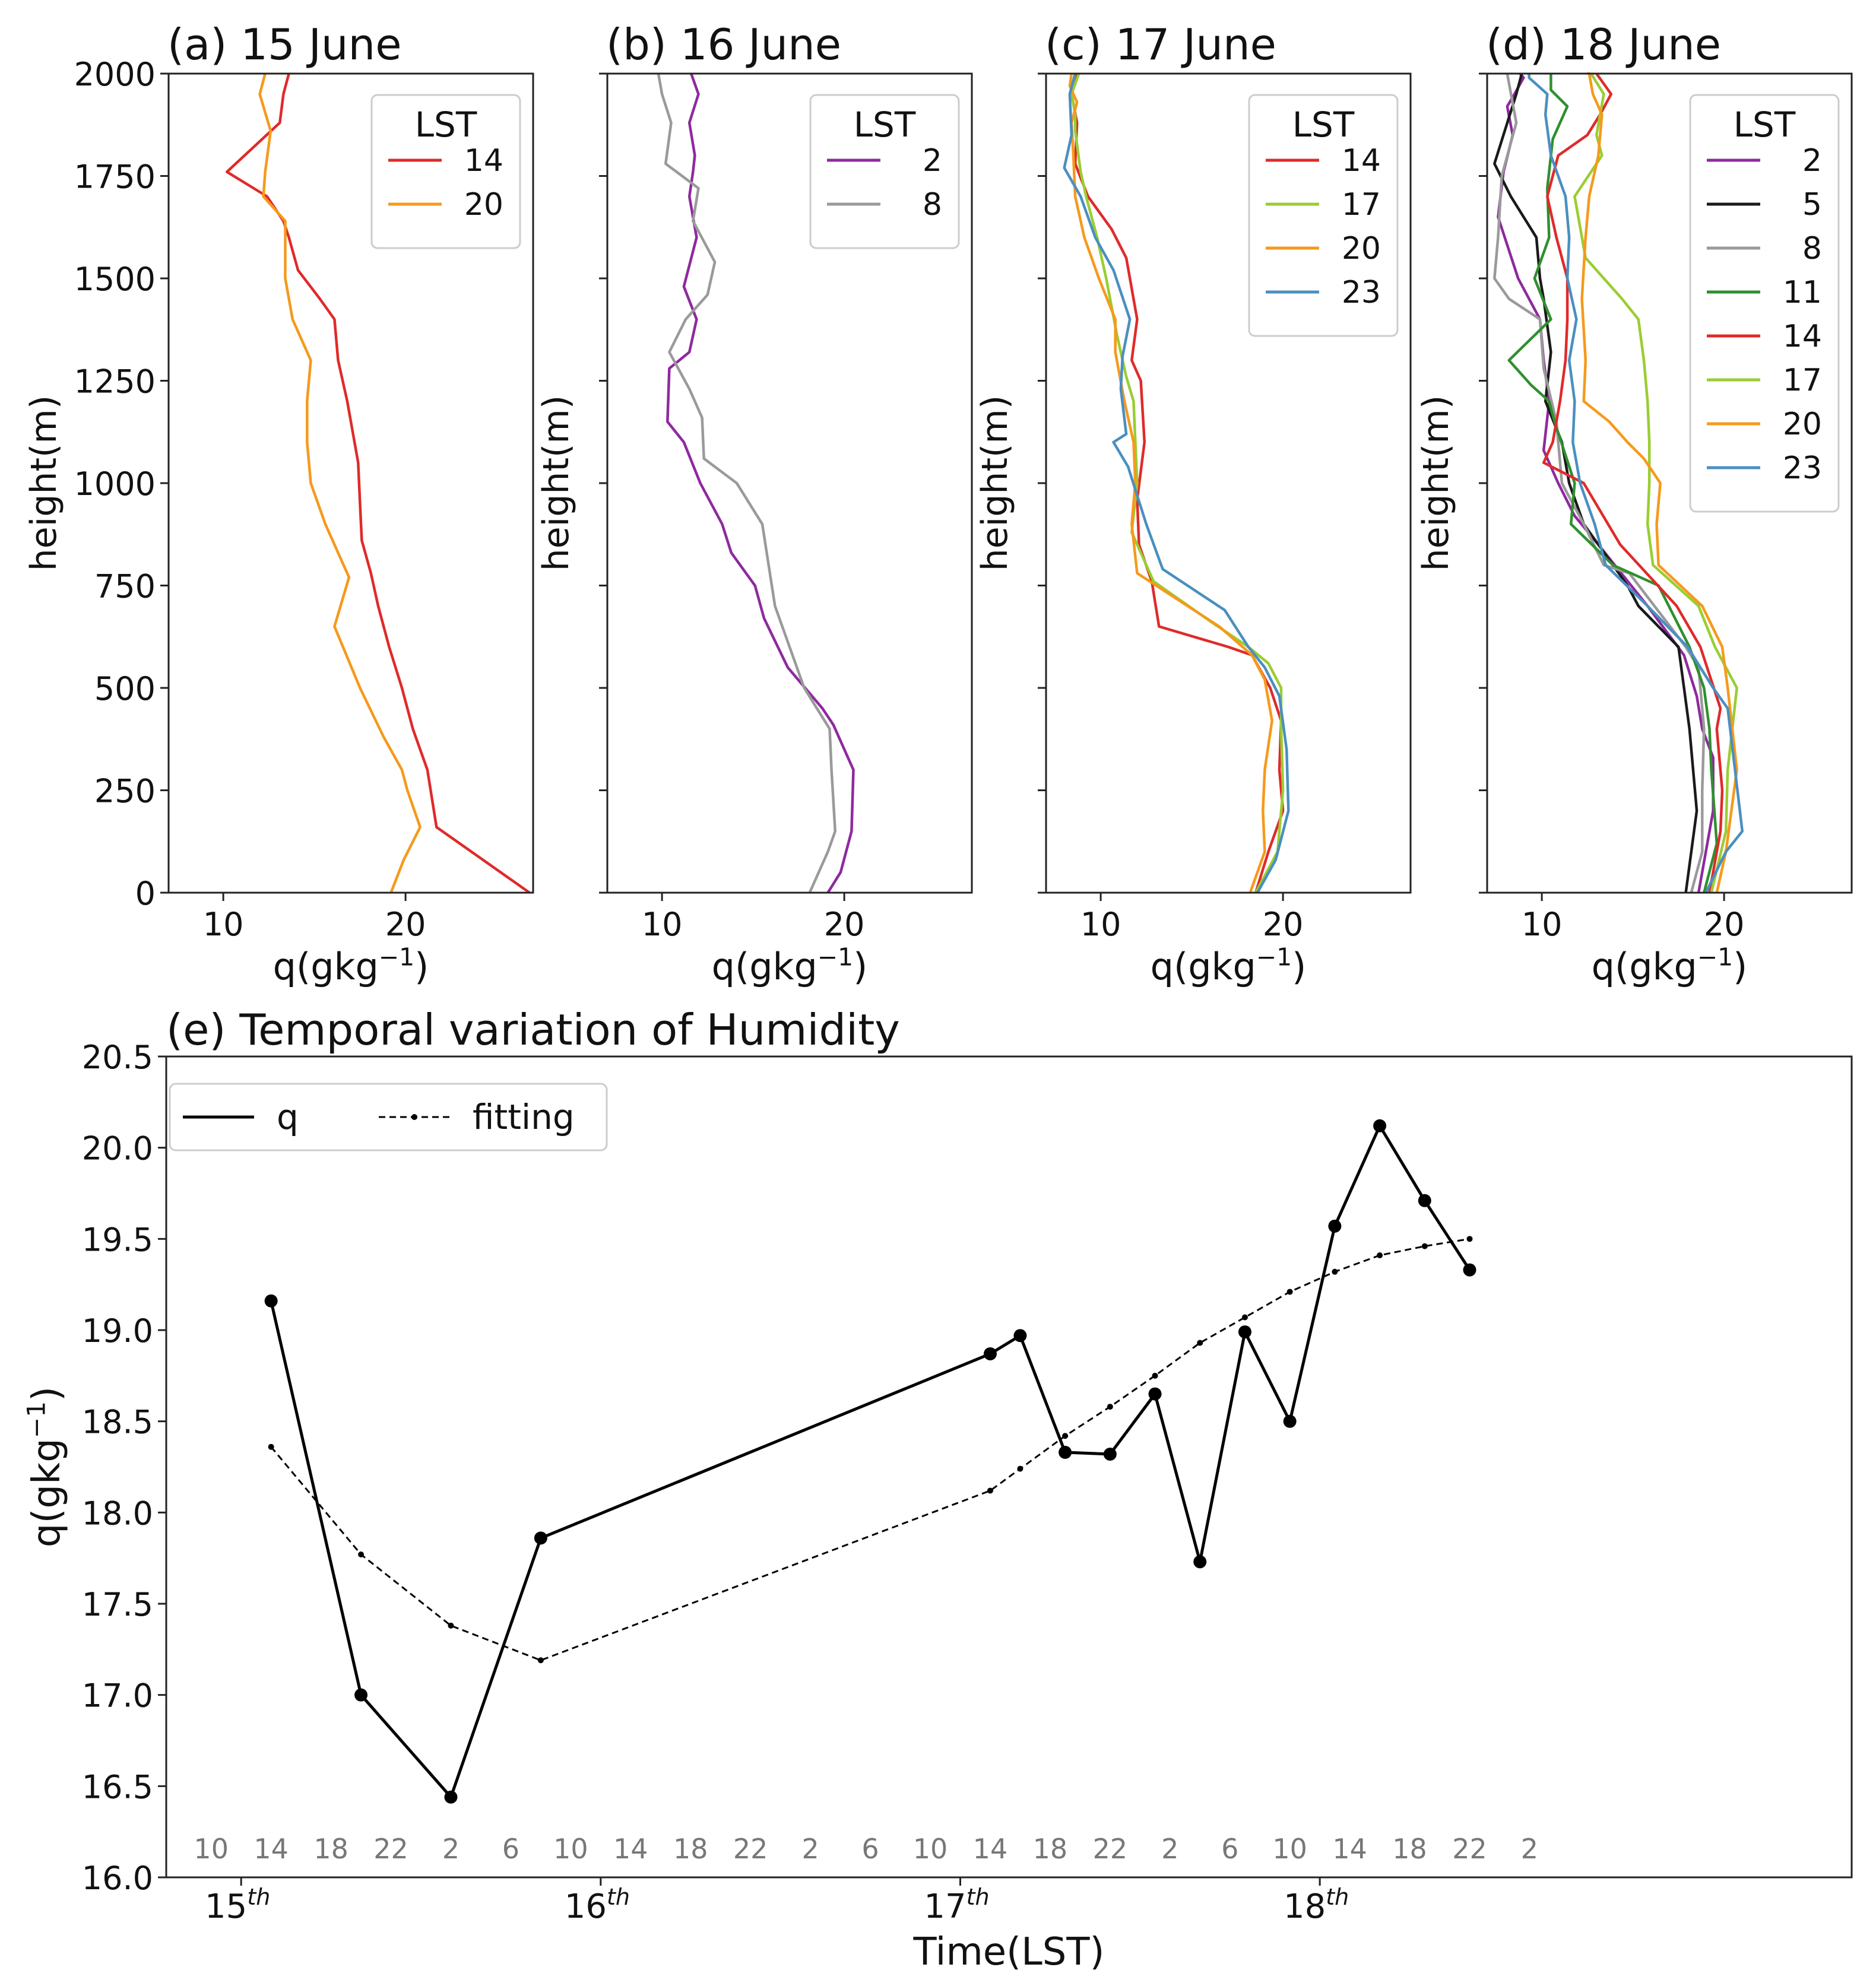 Image resolution: width=1876 pixels, height=1983 pixels. I want to click on y-axis-label-e-base: q(gkg, so click(47, 1492).